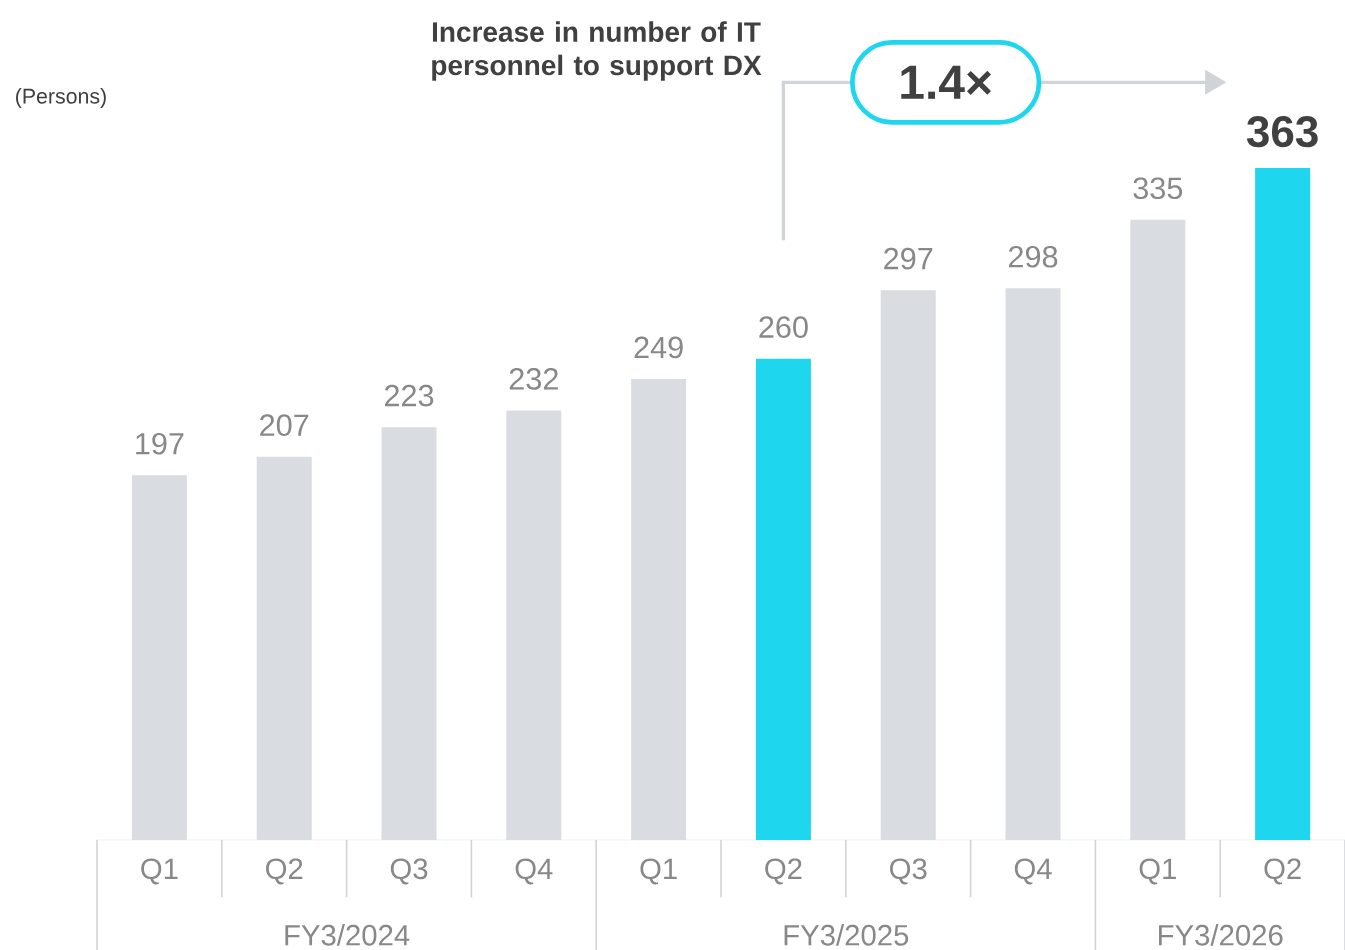 This screenshot has height=950, width=1345. What do you see at coordinates (1282, 132) in the screenshot?
I see `data-label: 363` at bounding box center [1282, 132].